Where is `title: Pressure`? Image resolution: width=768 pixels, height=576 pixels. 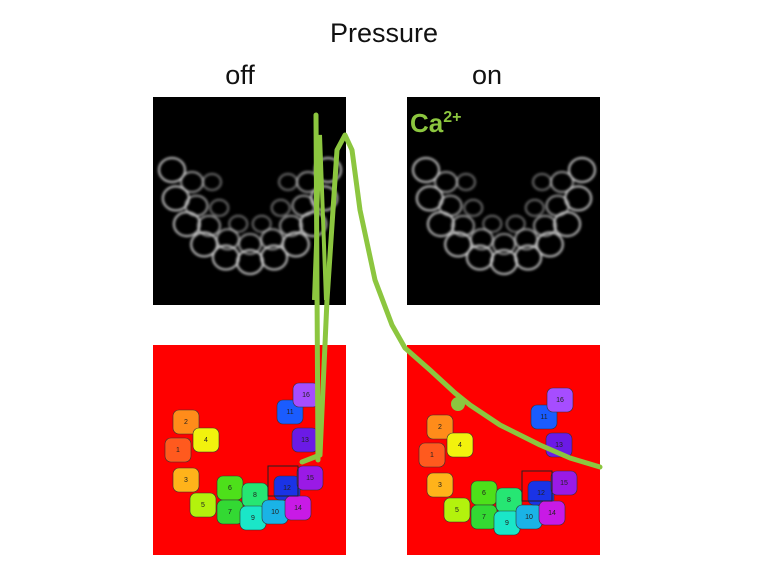
title: Pressure is located at coordinates (384, 33).